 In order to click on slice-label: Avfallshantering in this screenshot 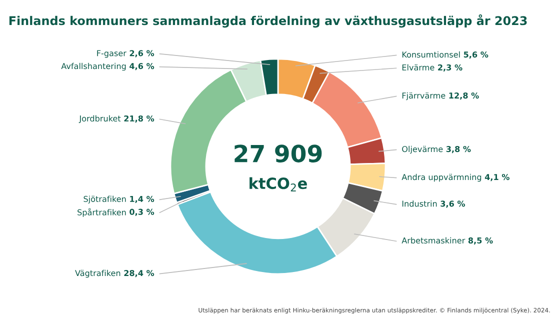, I will do `click(93, 66)`.